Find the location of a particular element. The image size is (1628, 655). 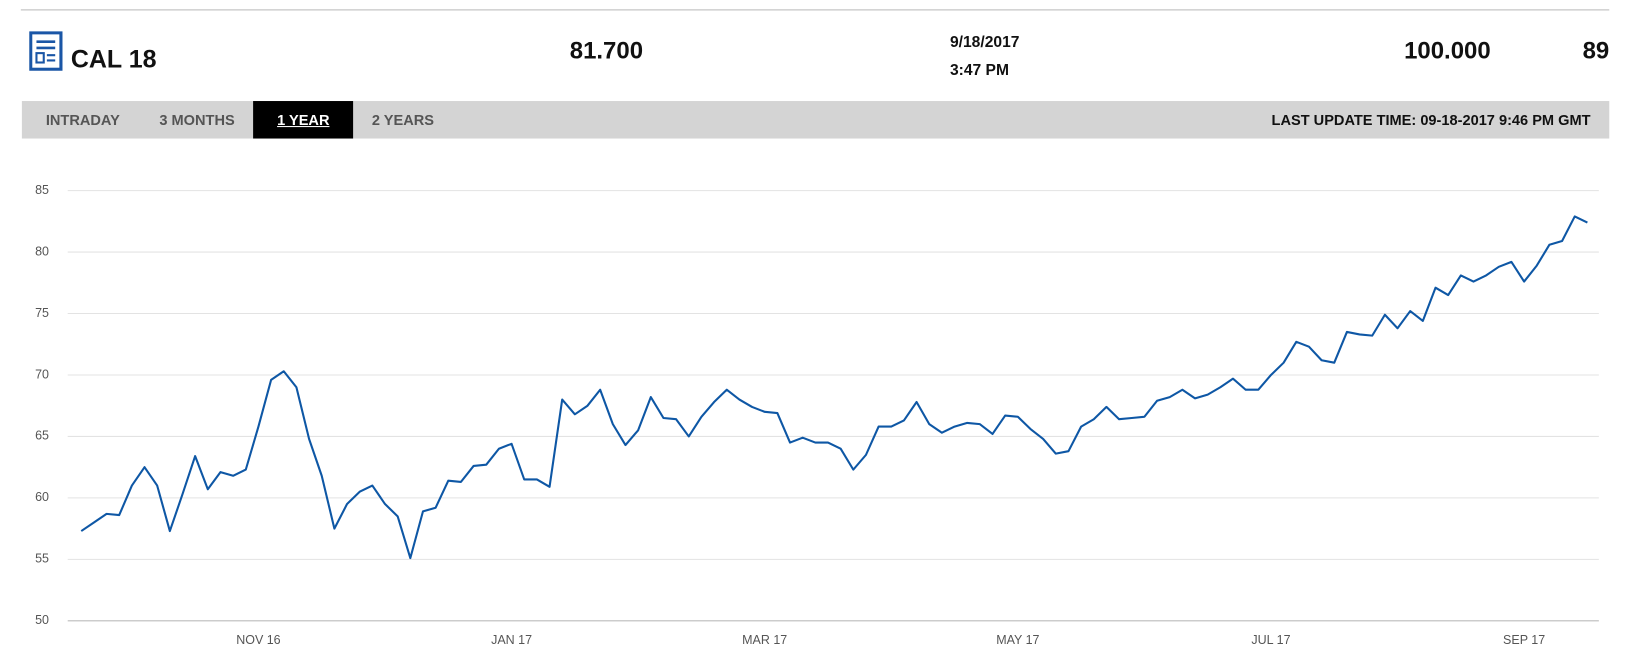

range-tab: INTRADAY is located at coordinates (82, 120).